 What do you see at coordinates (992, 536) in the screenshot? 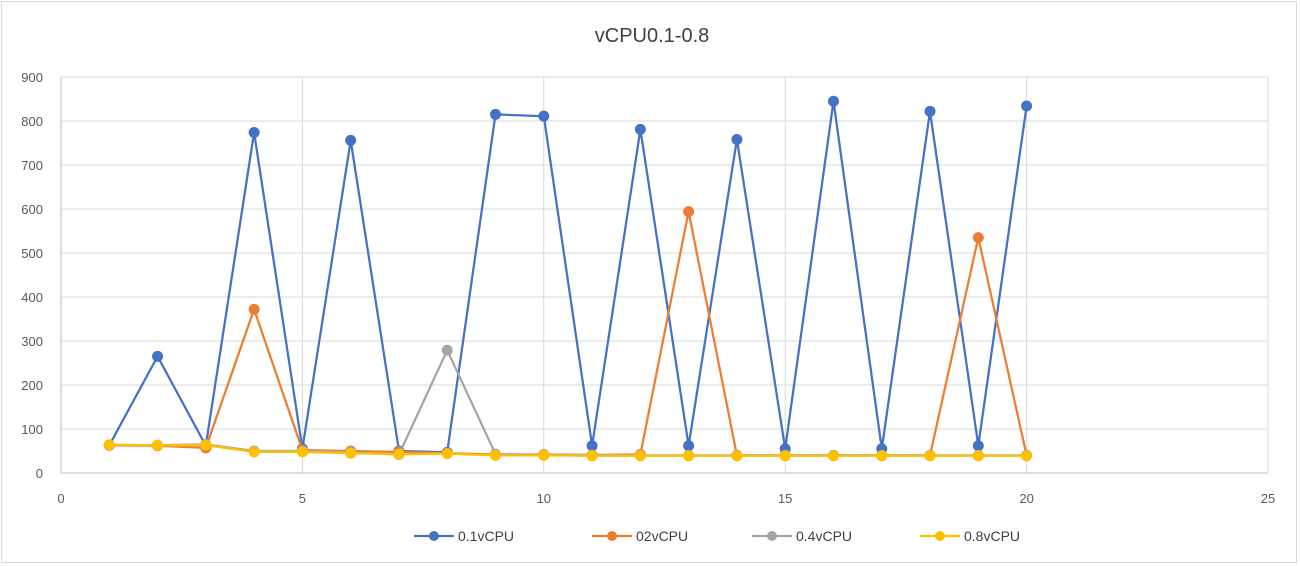
I see `legend-label: 0.8vCPU` at bounding box center [992, 536].